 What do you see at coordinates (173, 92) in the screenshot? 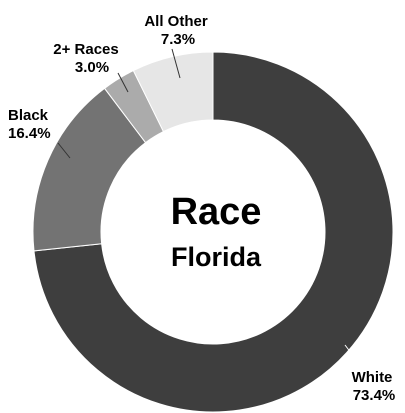
I see `donut-slice` at bounding box center [173, 92].